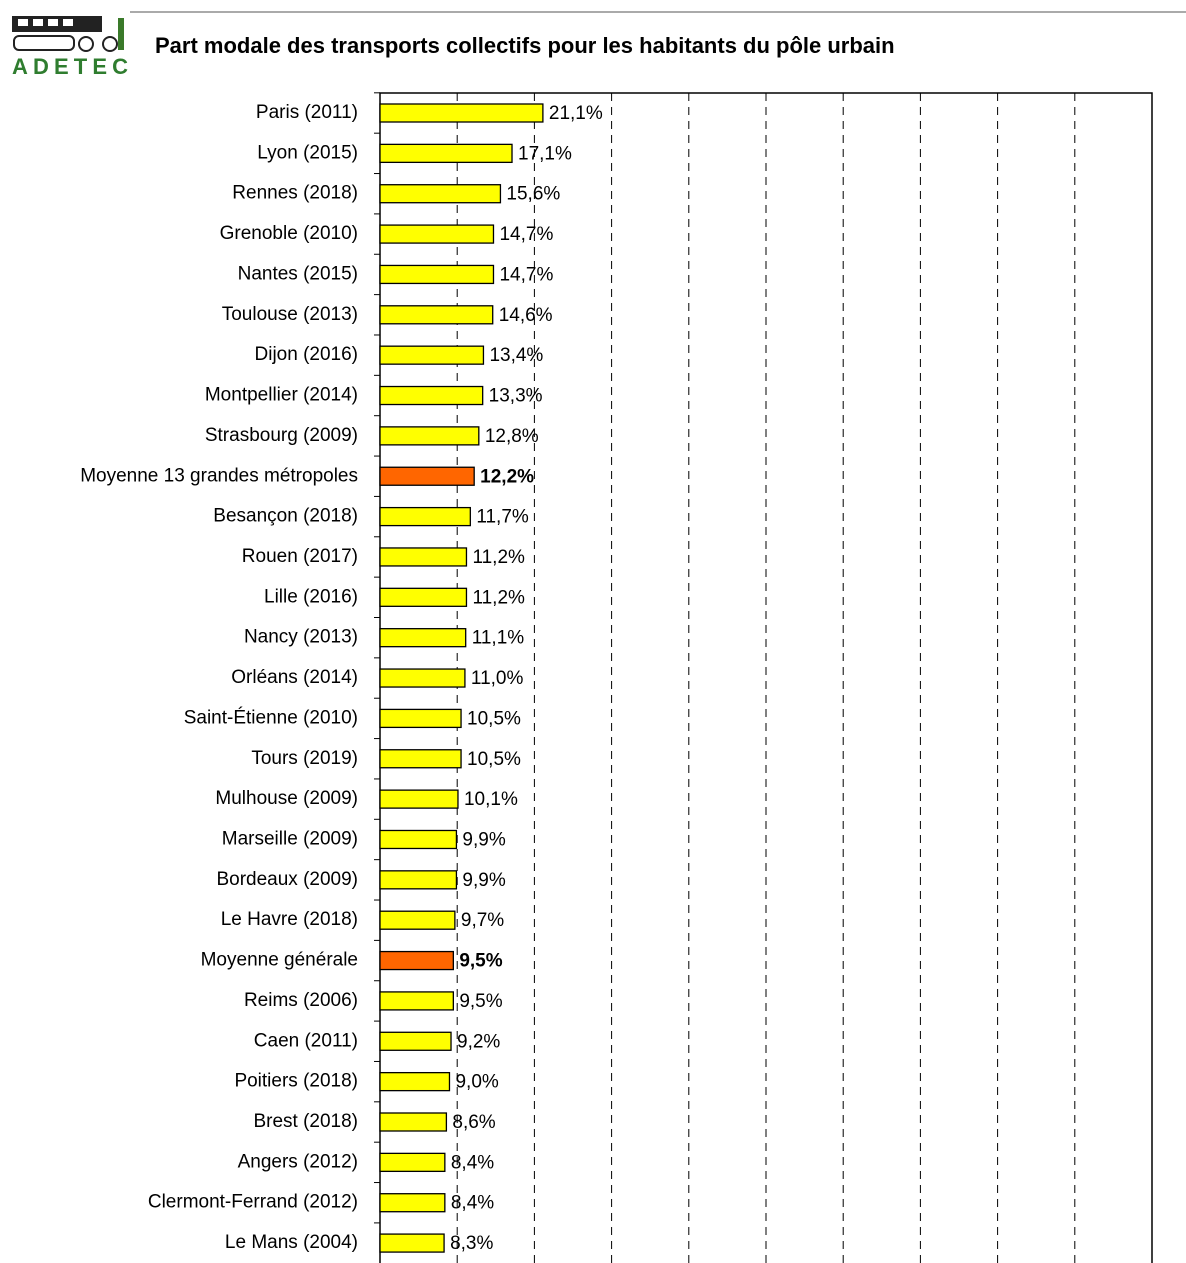  Describe the element at coordinates (516, 396) in the screenshot. I see `value-label: 13,3%` at that location.